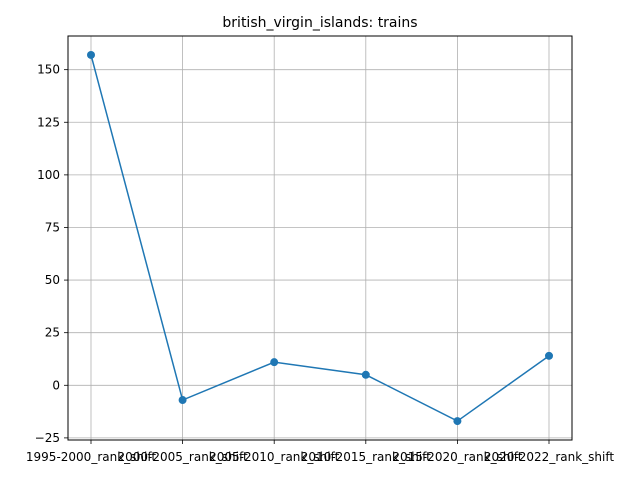  What do you see at coordinates (183, 457) in the screenshot?
I see `x-tick-label: 2000-2005_rank_shift` at bounding box center [183, 457].